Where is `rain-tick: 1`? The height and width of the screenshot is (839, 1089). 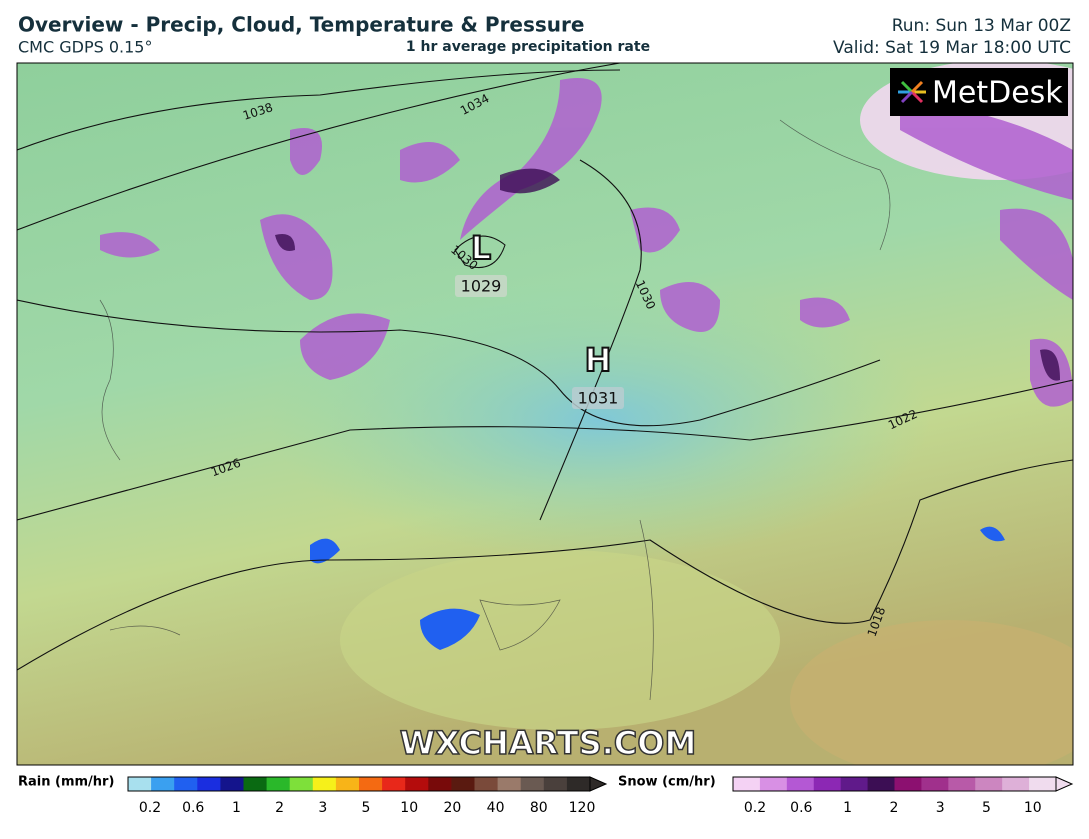 rain-tick: 1 is located at coordinates (236, 808).